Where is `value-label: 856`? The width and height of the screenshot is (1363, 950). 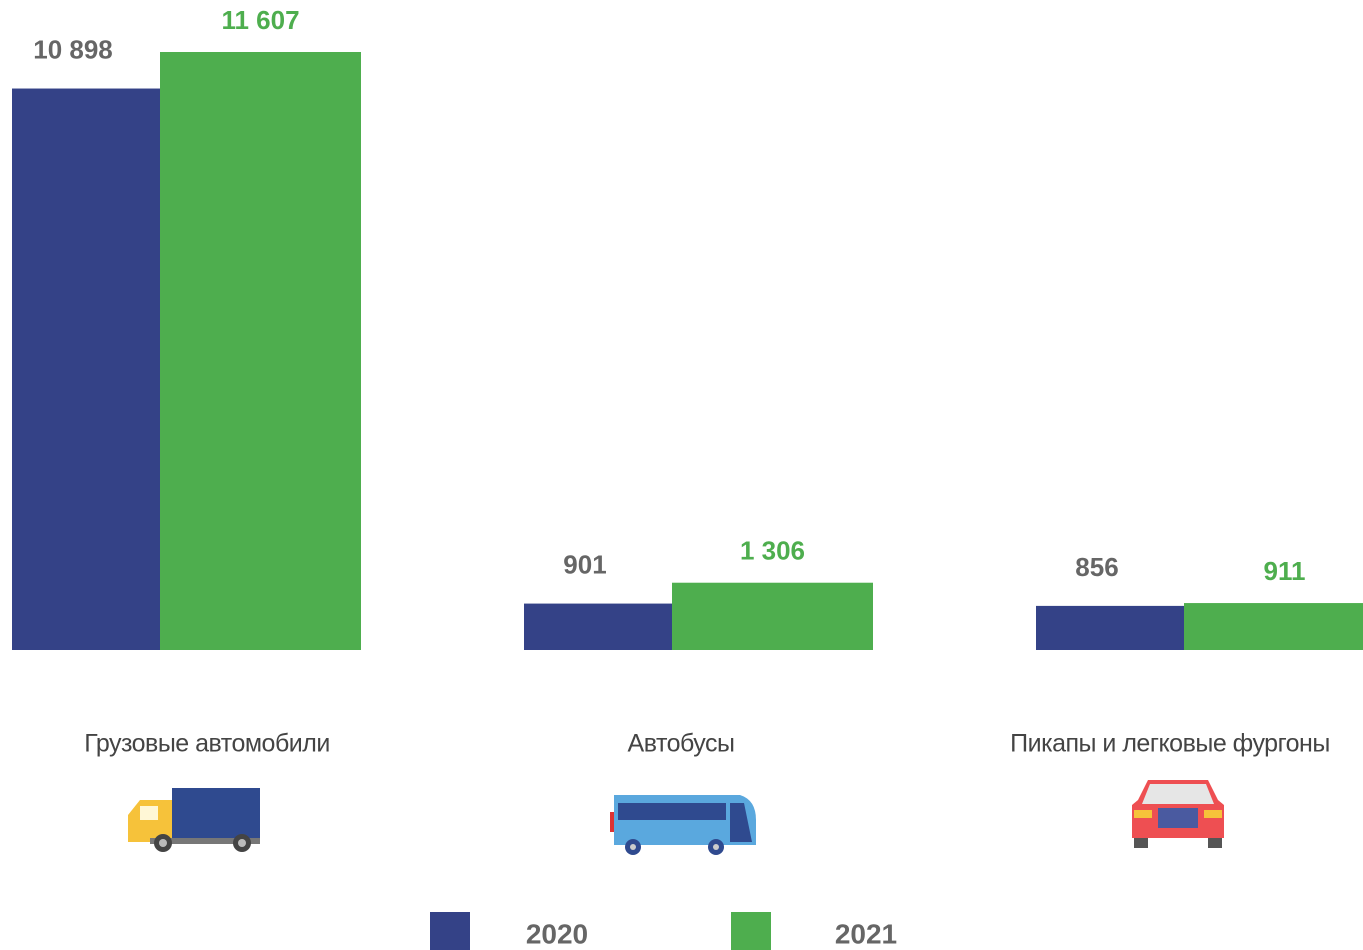
value-label: 856 is located at coordinates (1096, 567).